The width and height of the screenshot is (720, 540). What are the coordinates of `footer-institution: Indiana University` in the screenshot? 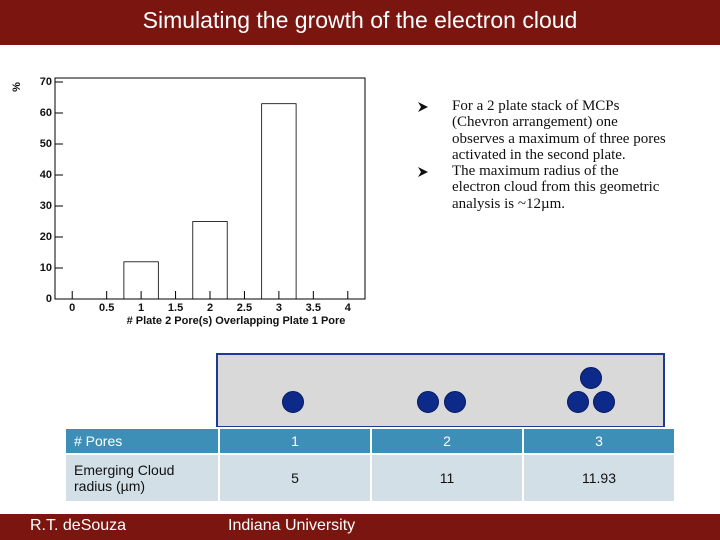 It's located at (292, 525).